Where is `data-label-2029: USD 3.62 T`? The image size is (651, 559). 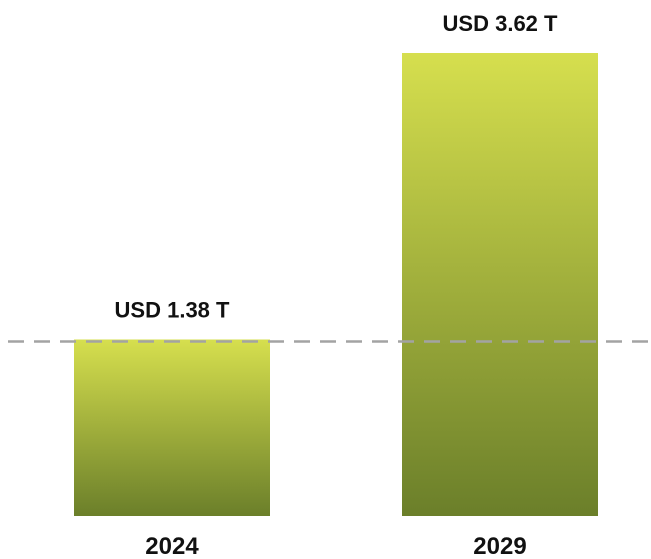 data-label-2029: USD 3.62 T is located at coordinates (500, 23).